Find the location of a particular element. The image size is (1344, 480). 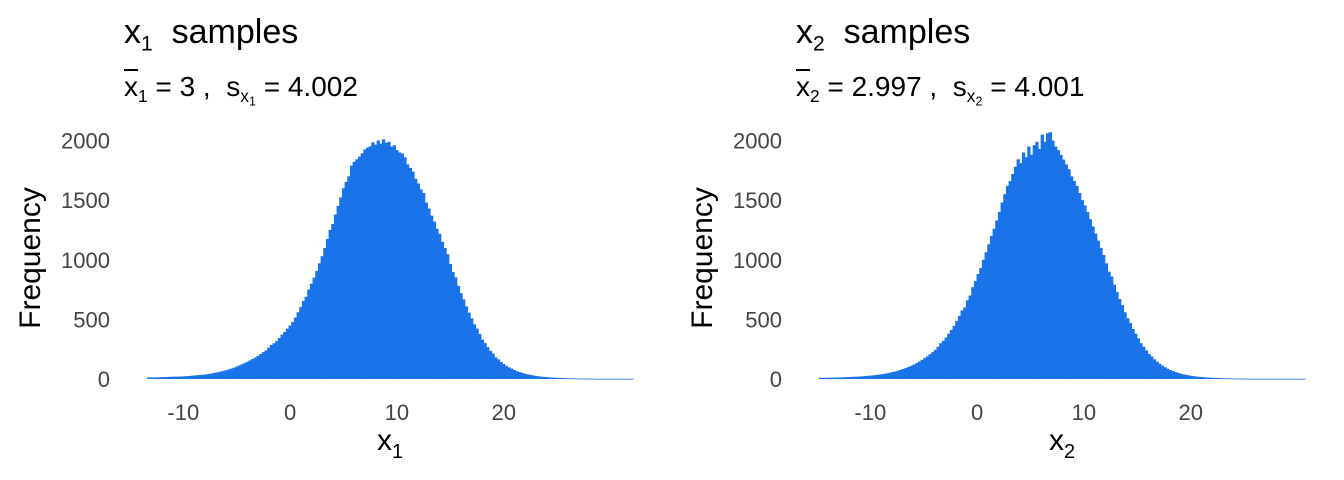

x-tick-label: 20 is located at coordinates (504, 412).